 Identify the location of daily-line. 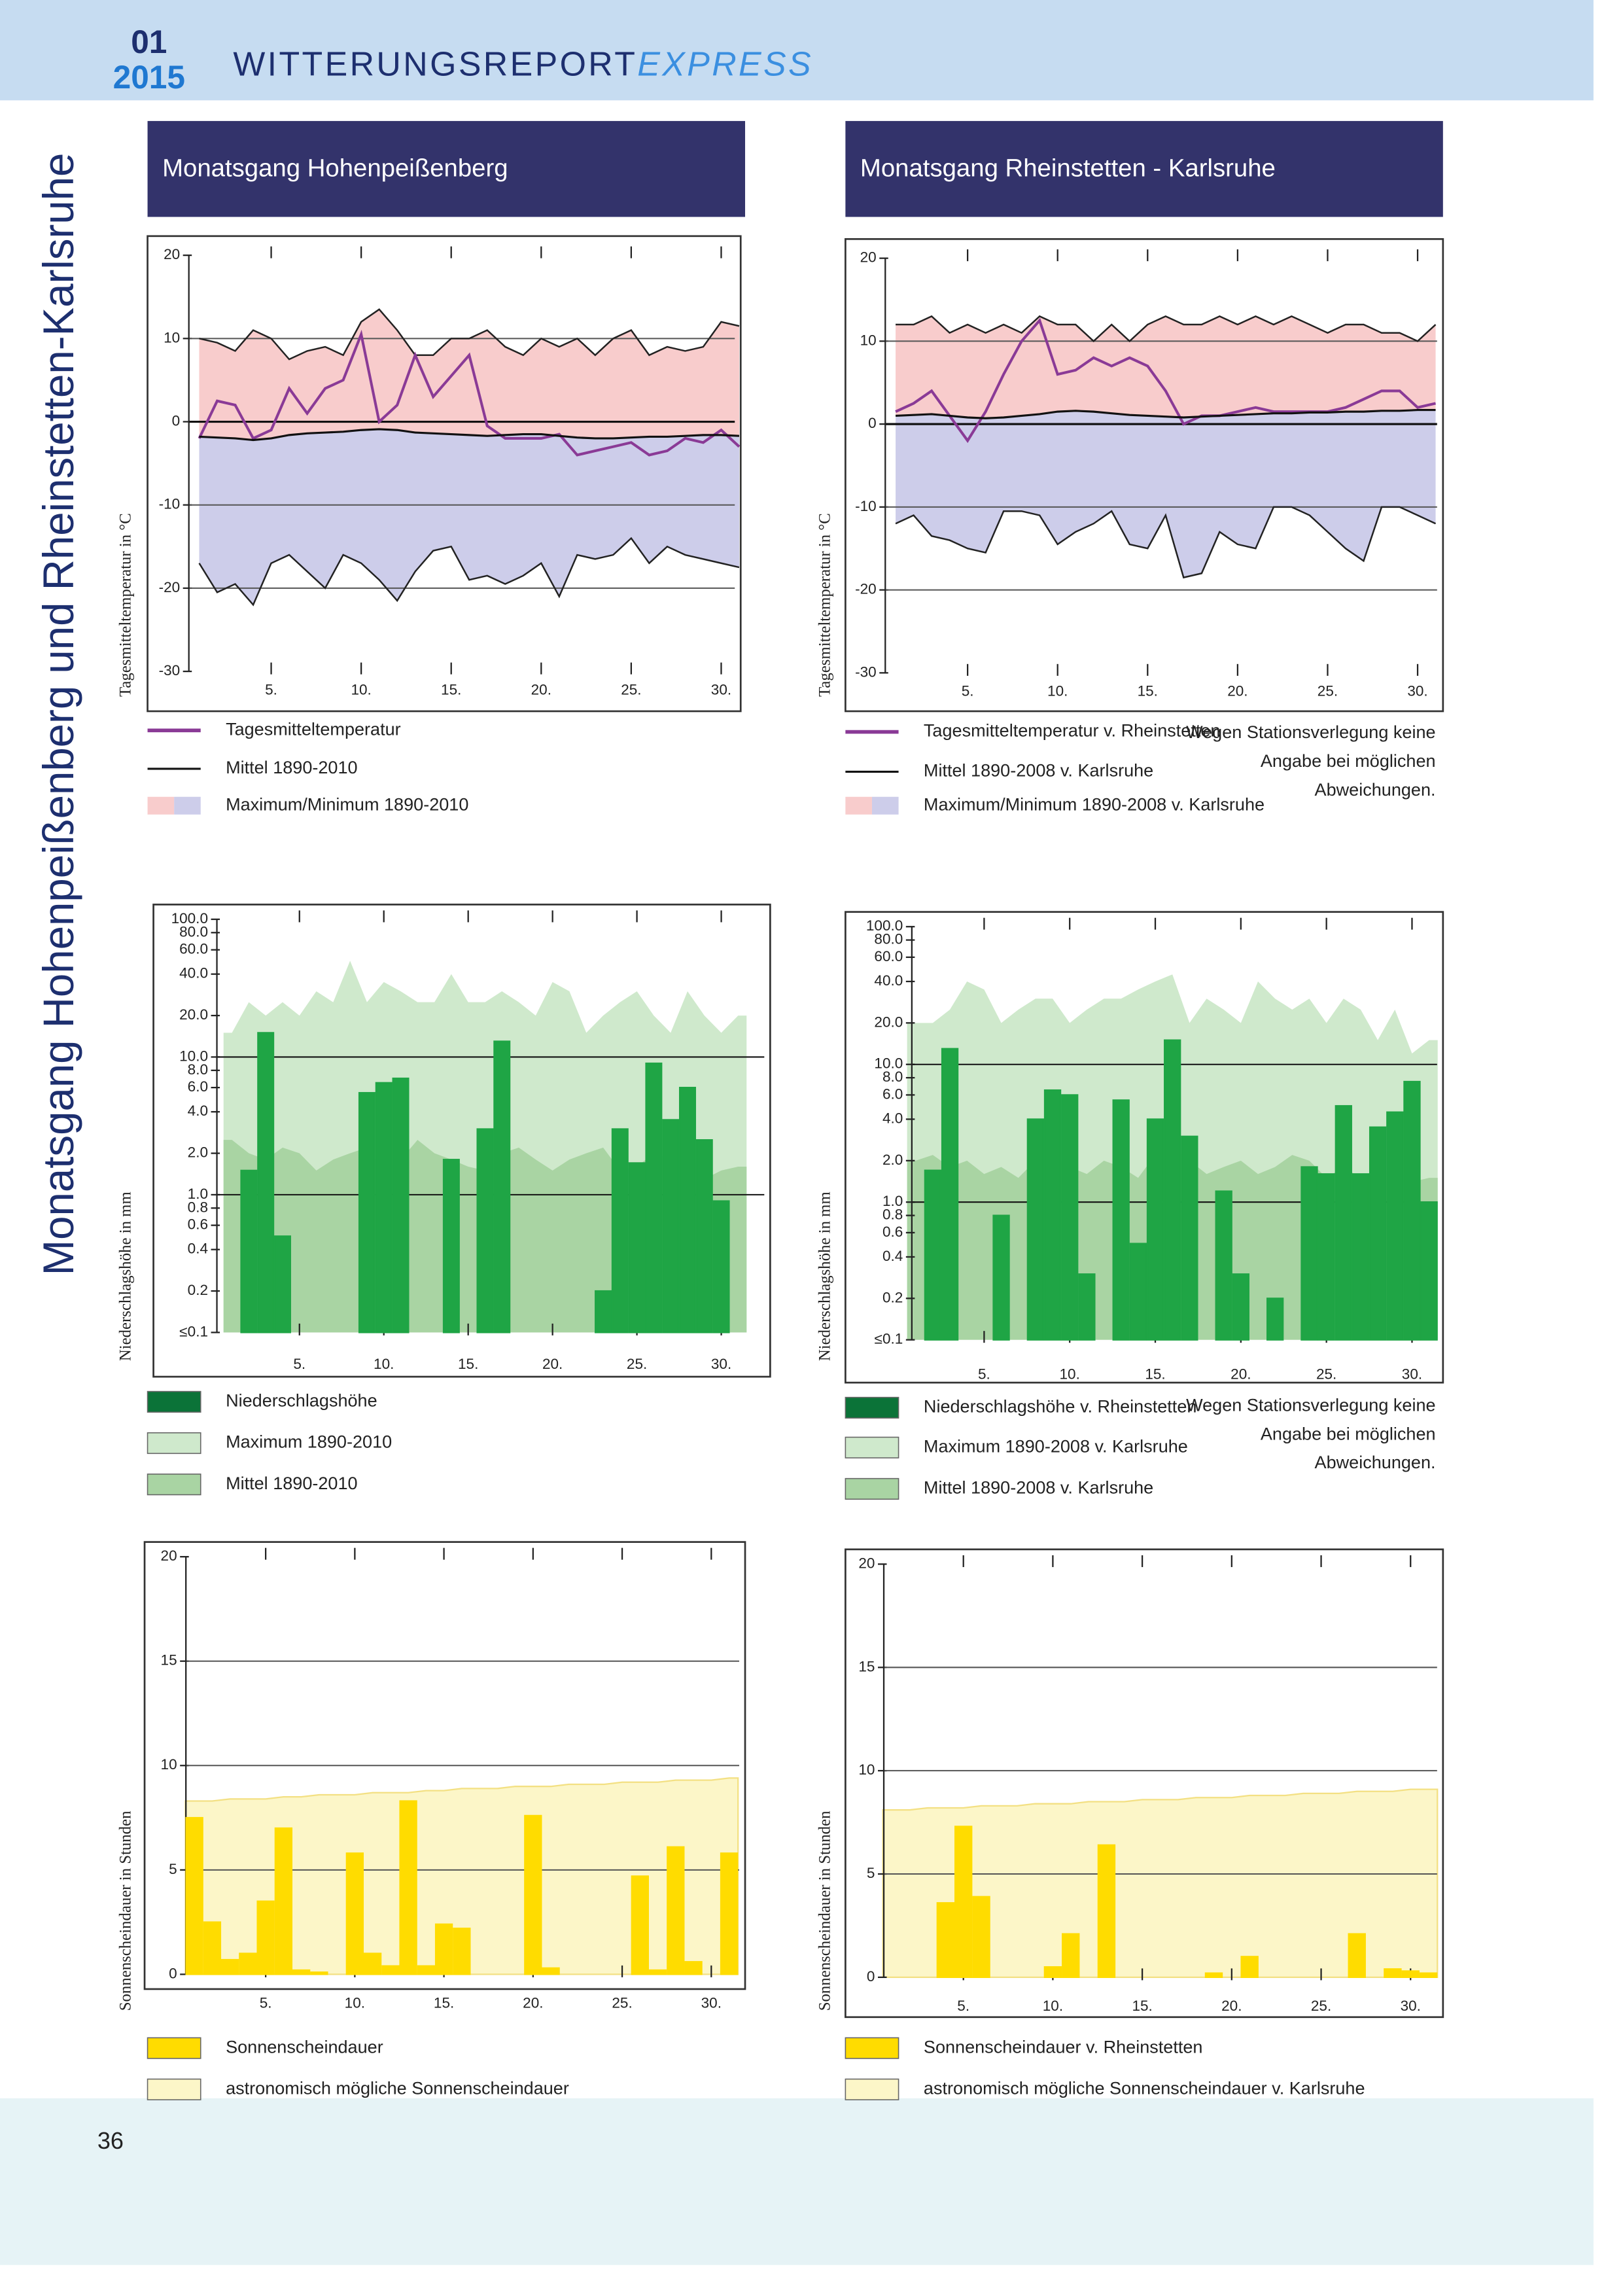
(469, 393).